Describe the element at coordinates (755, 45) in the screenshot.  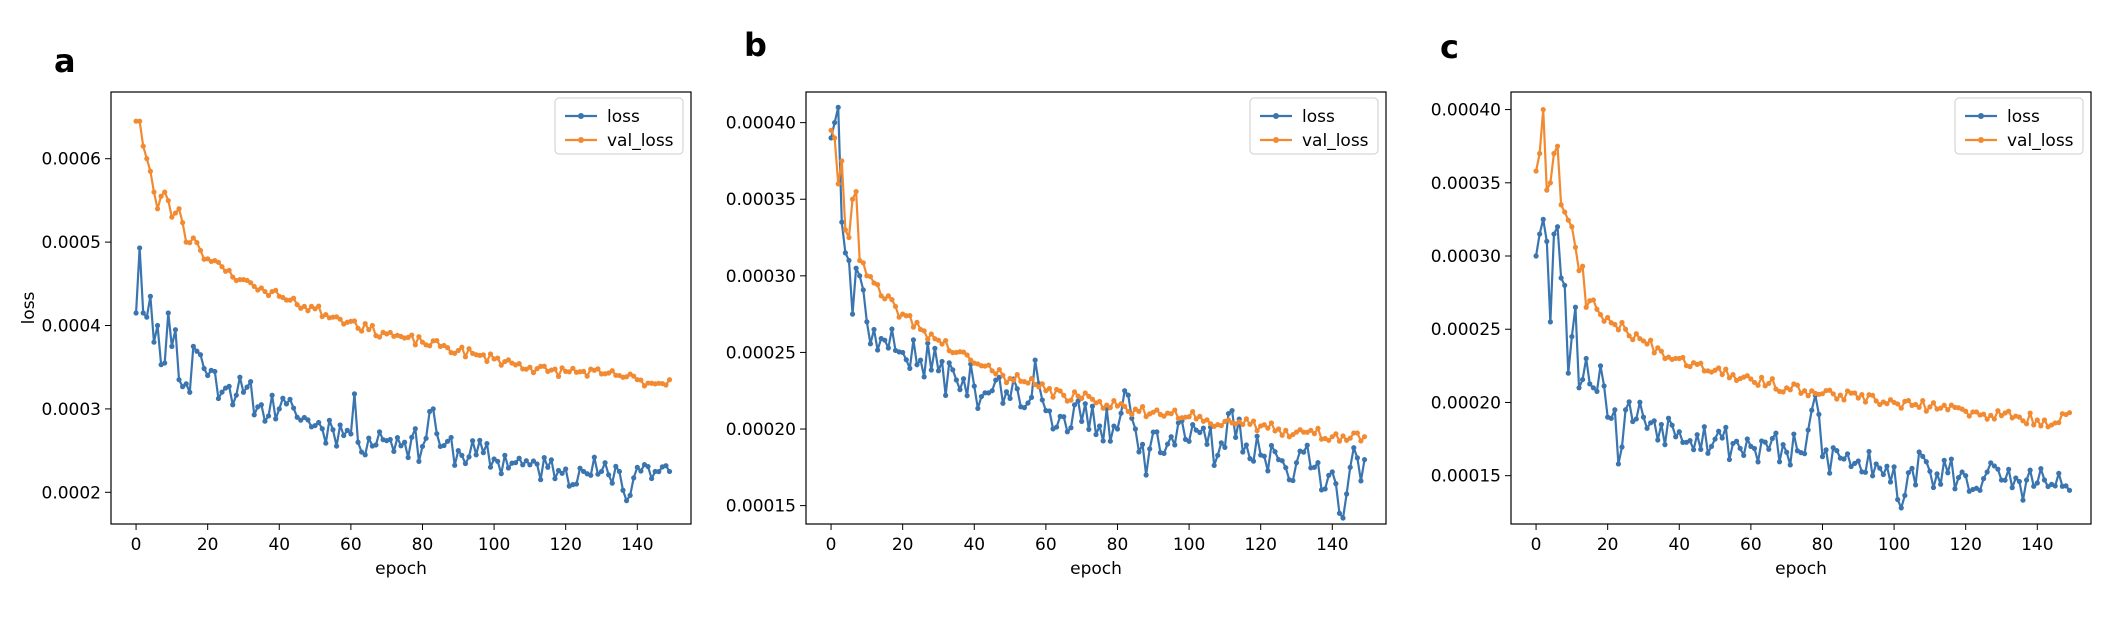
I see `panel-letter: b` at that location.